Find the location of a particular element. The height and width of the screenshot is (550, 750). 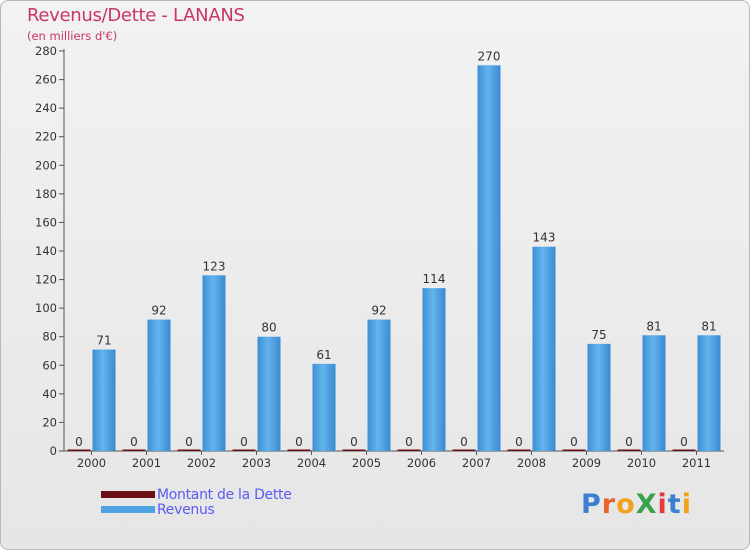

y-tick-label: 220 is located at coordinates (46, 137).